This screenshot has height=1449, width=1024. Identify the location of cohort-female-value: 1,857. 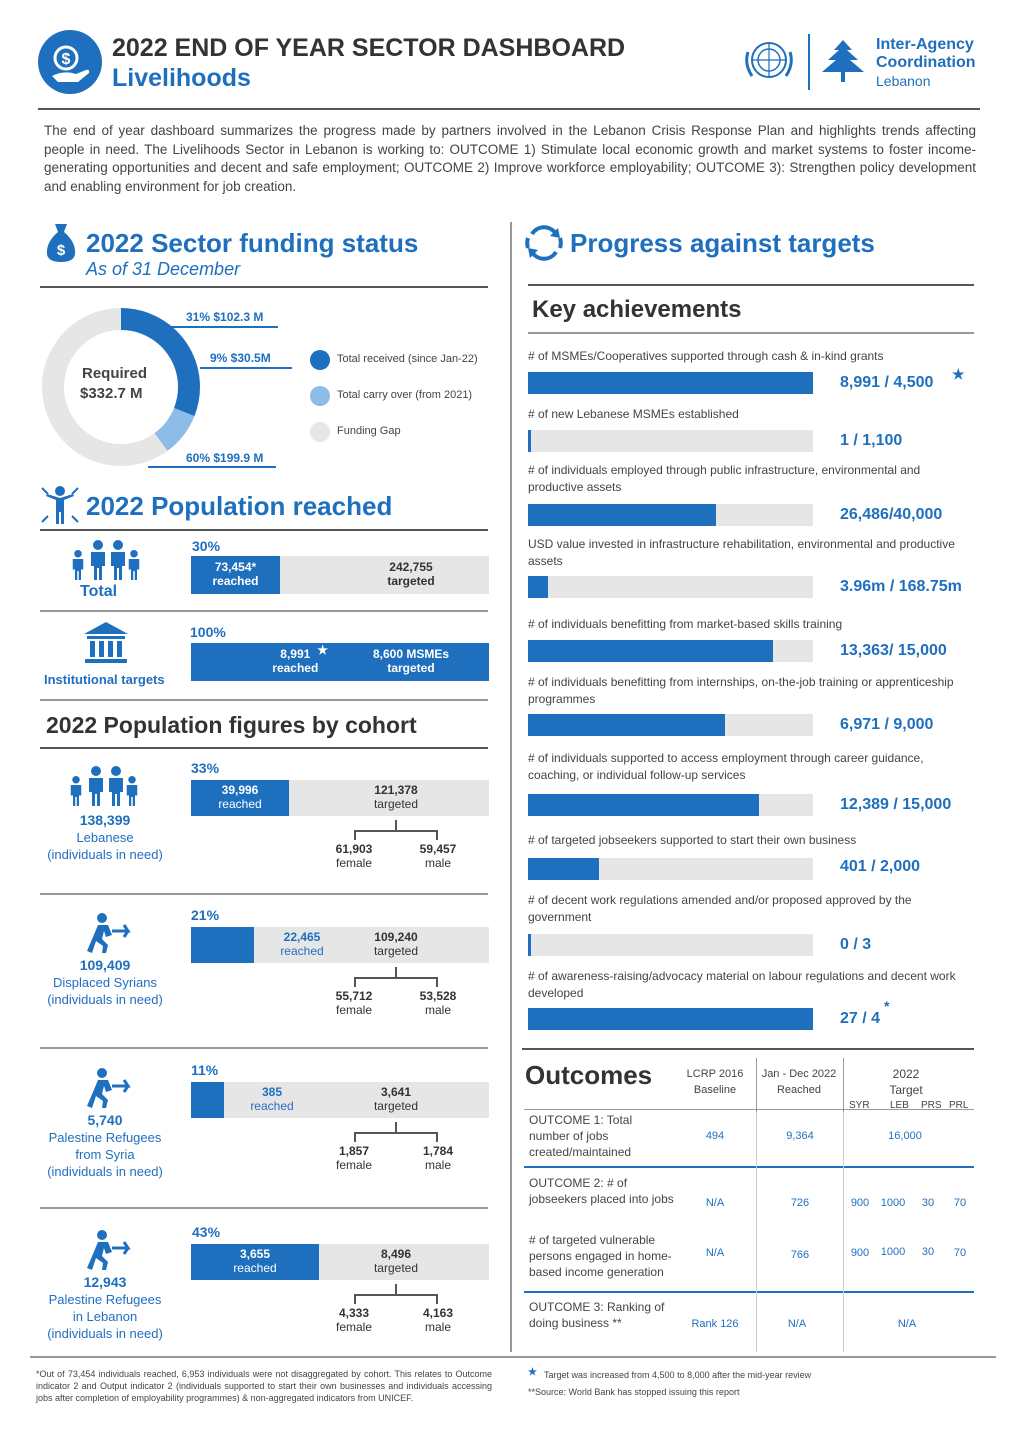
(354, 1151).